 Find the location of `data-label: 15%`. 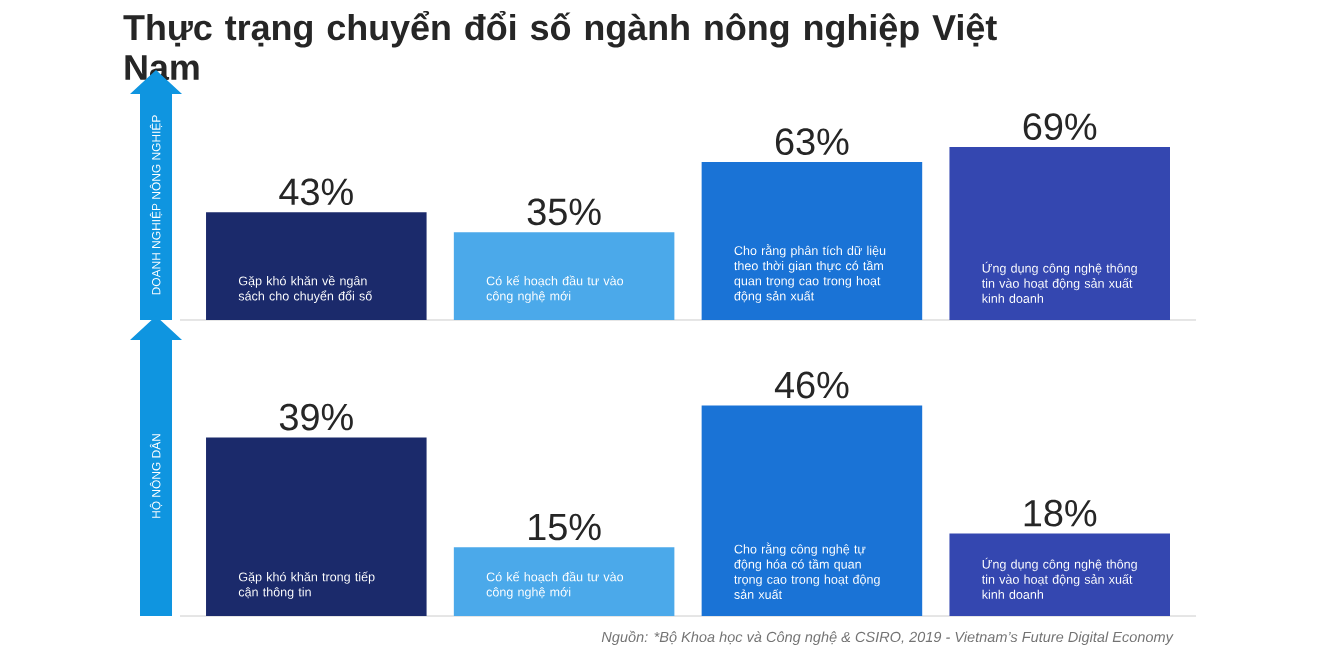

data-label: 15% is located at coordinates (565, 527).